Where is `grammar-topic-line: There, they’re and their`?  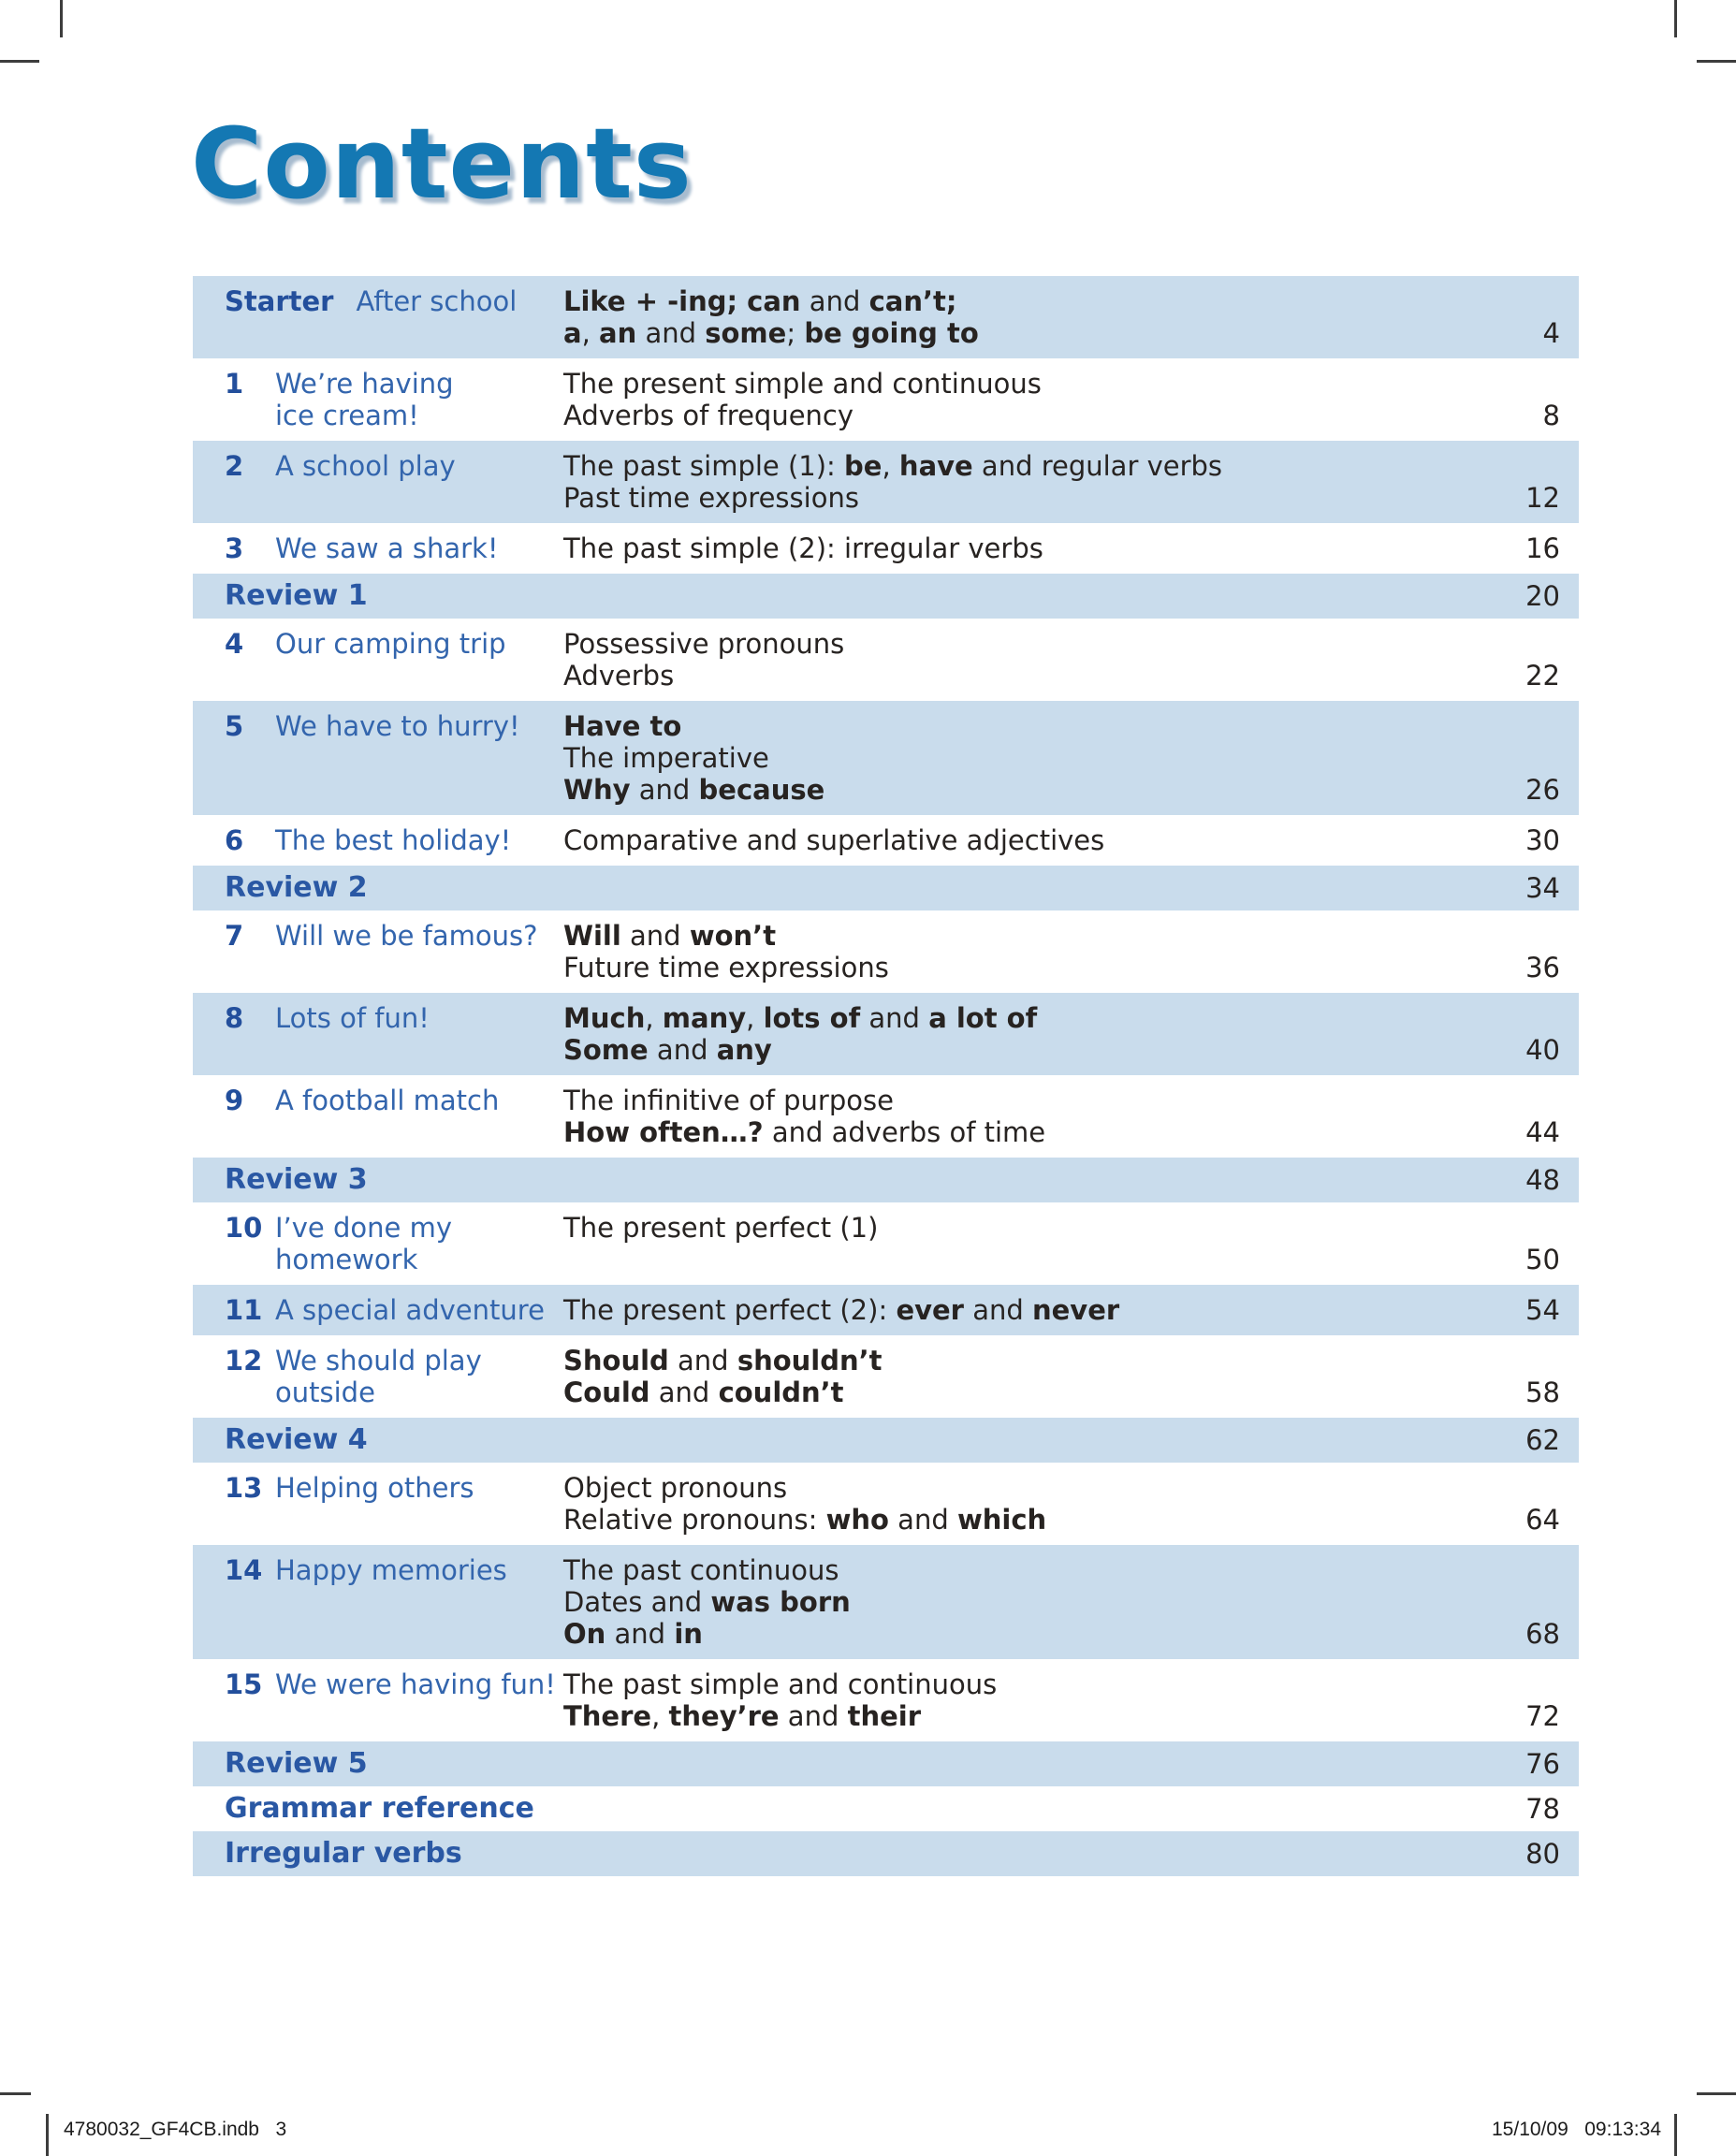 grammar-topic-line: There, they’re and their is located at coordinates (742, 1716).